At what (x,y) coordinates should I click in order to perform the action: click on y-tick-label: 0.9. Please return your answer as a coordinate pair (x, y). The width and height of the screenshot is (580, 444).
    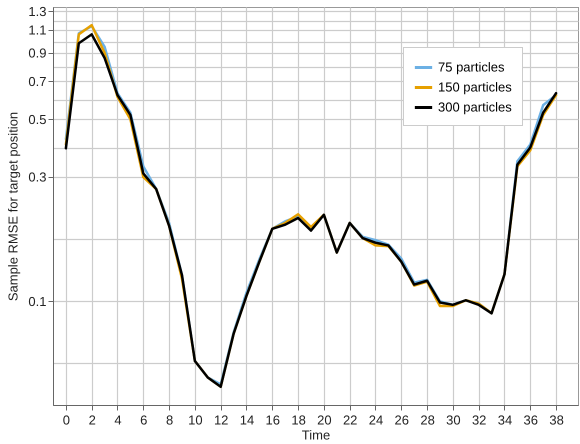
    Looking at the image, I should click on (37, 52).